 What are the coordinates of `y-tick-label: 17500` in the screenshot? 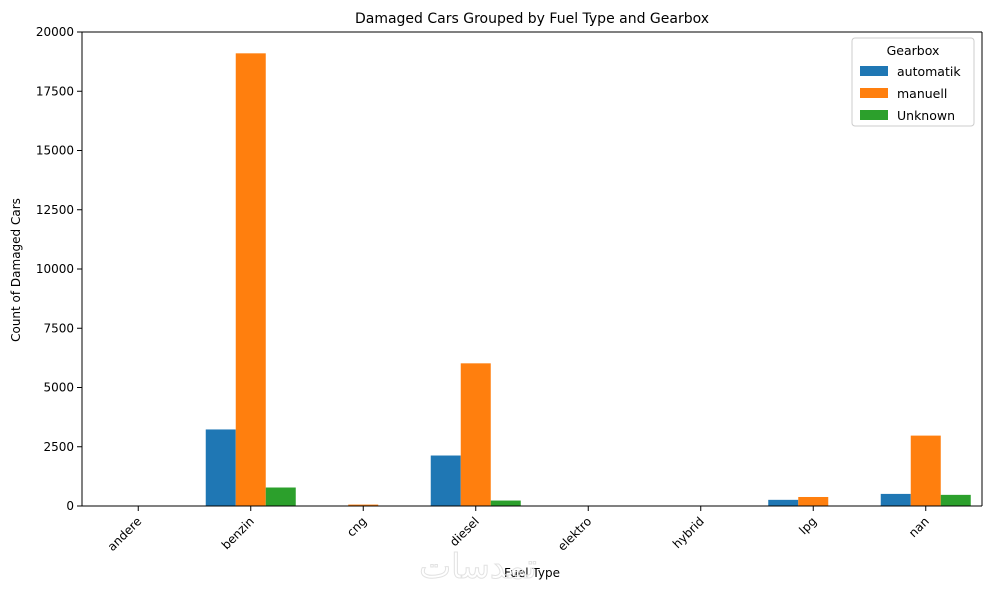 It's located at (55, 91).